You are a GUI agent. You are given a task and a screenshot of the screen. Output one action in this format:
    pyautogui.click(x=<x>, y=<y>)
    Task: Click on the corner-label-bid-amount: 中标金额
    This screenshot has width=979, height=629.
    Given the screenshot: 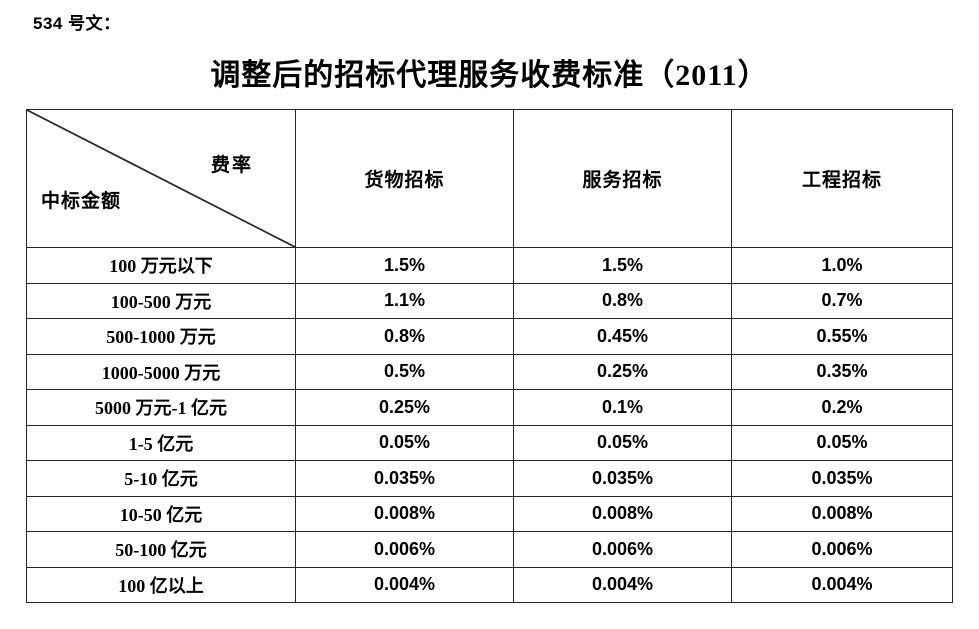 What is the action you would take?
    pyautogui.click(x=81, y=201)
    